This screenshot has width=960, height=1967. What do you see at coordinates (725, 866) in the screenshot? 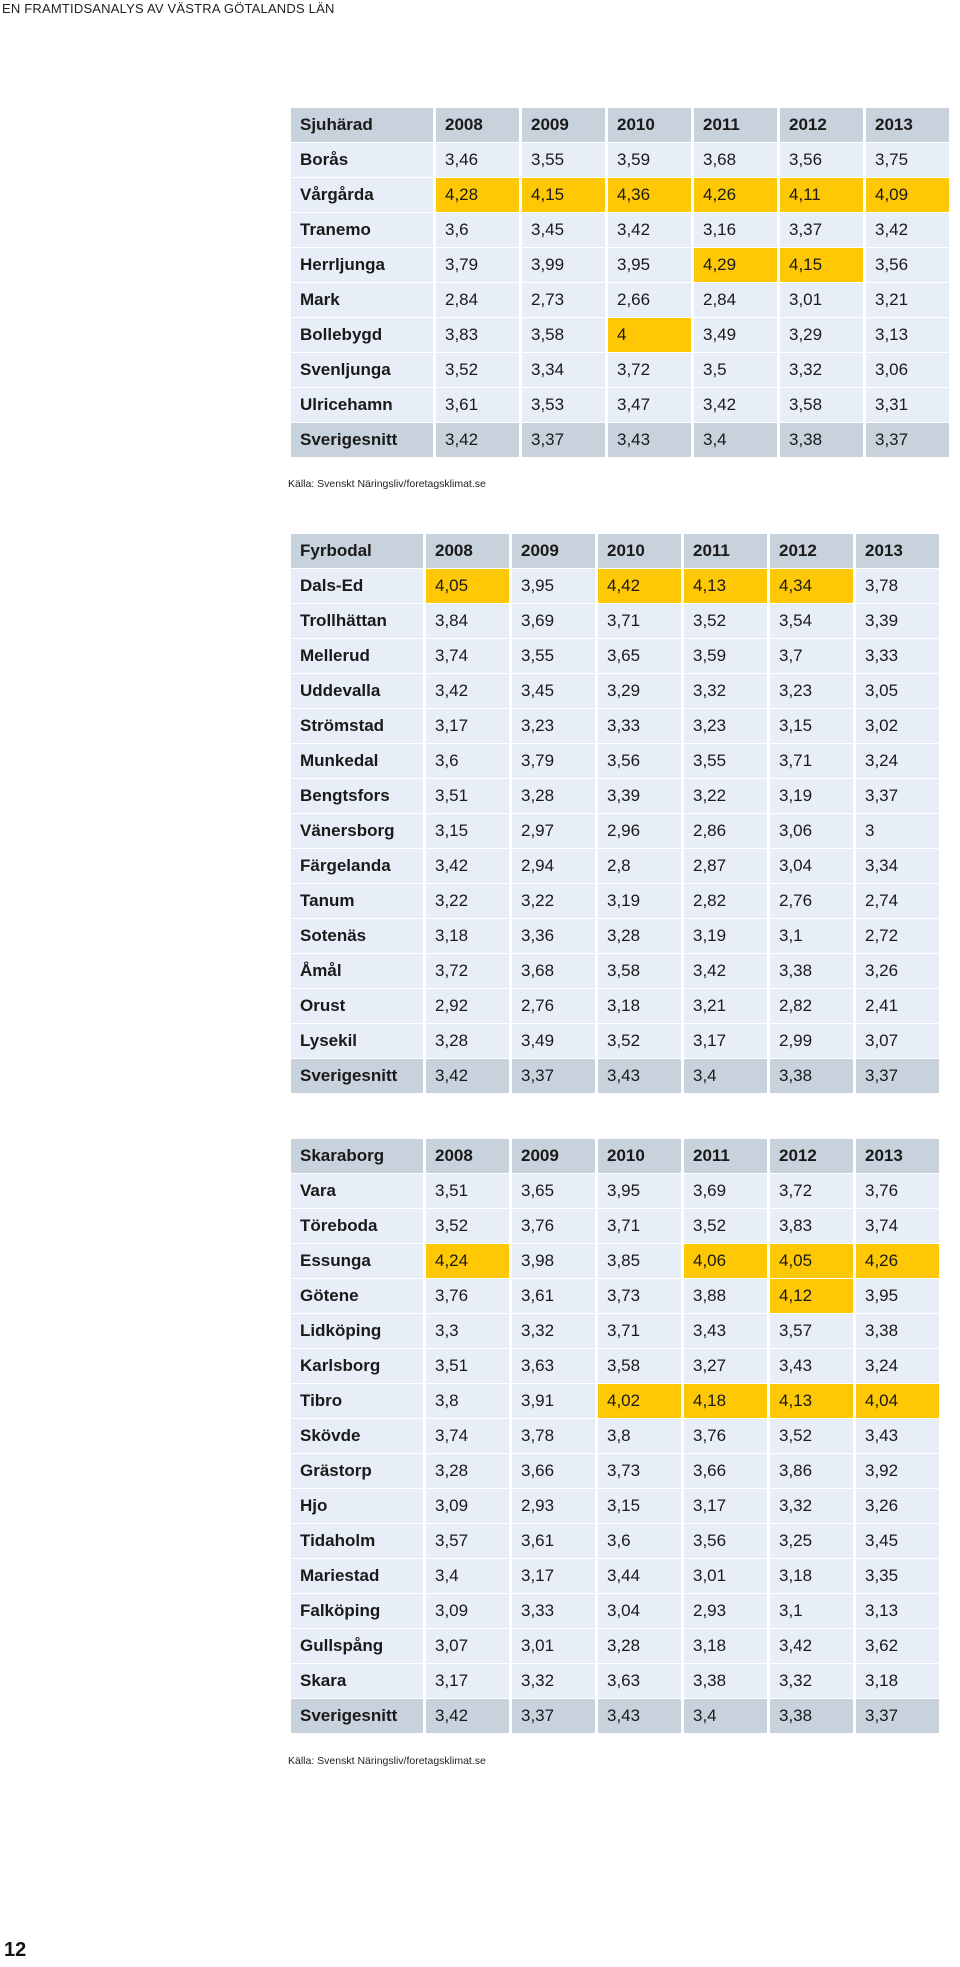
I see `rating-cell: 2,87` at bounding box center [725, 866].